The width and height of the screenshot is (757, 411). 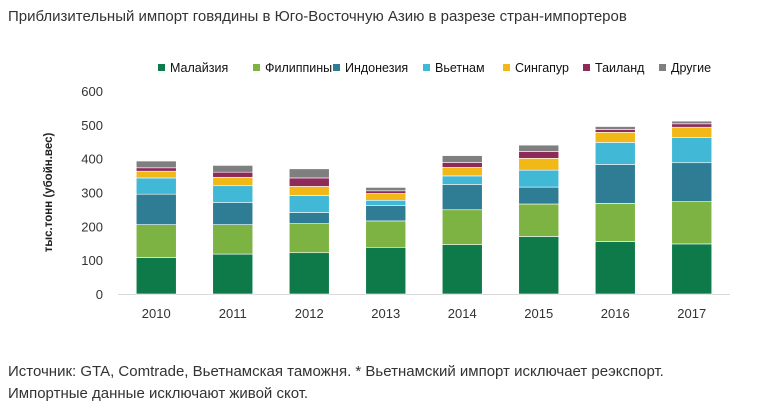 What do you see at coordinates (49, 193) in the screenshot?
I see `y-axis-label: тыс.тонн (убойн.вес)` at bounding box center [49, 193].